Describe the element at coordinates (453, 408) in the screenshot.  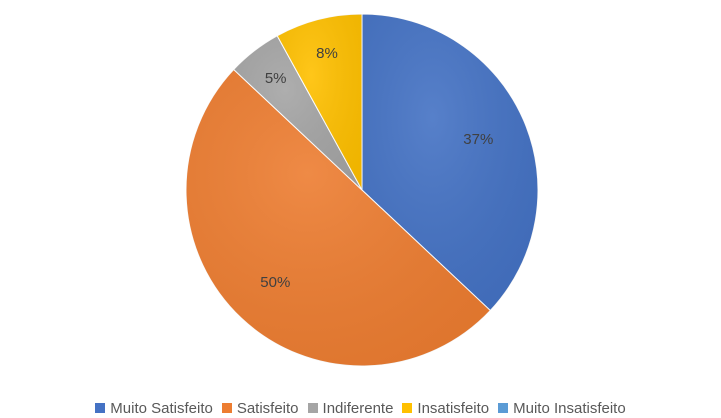
I see `legend-label-insatisfeito: Insatisfeito` at that location.